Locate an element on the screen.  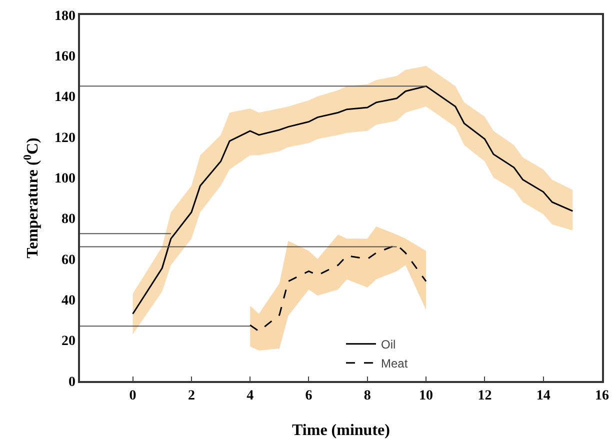
legend-label: Oil is located at coordinates (388, 345).